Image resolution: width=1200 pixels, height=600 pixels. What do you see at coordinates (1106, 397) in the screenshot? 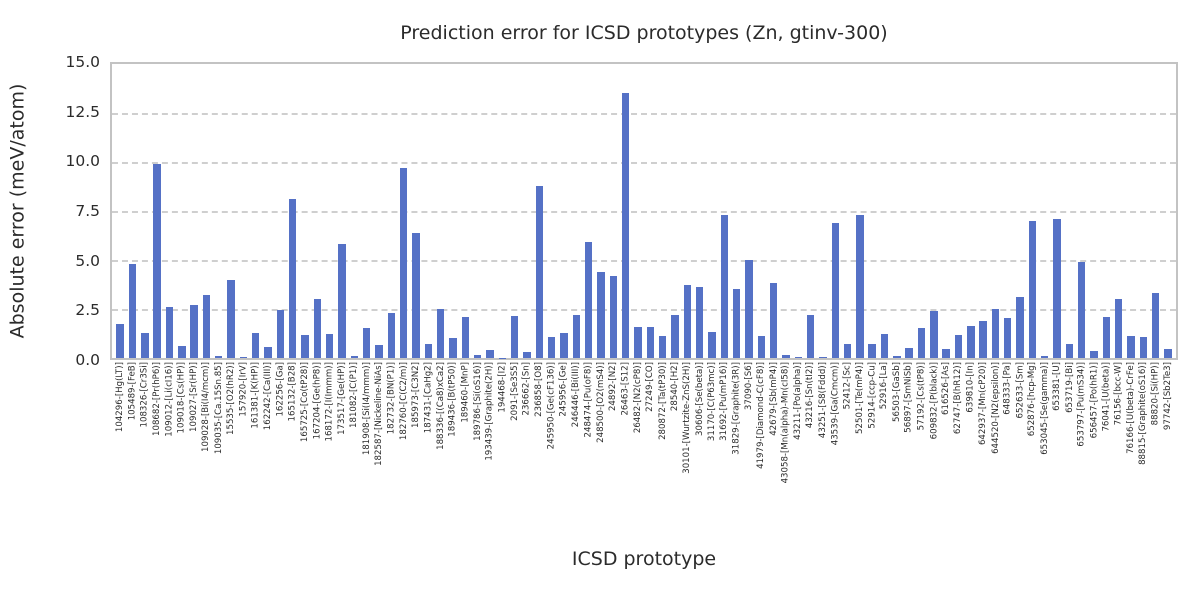
I see `x-tick-label-76041-[U(beta)]: 76041-[U(beta)]` at bounding box center [1106, 397].